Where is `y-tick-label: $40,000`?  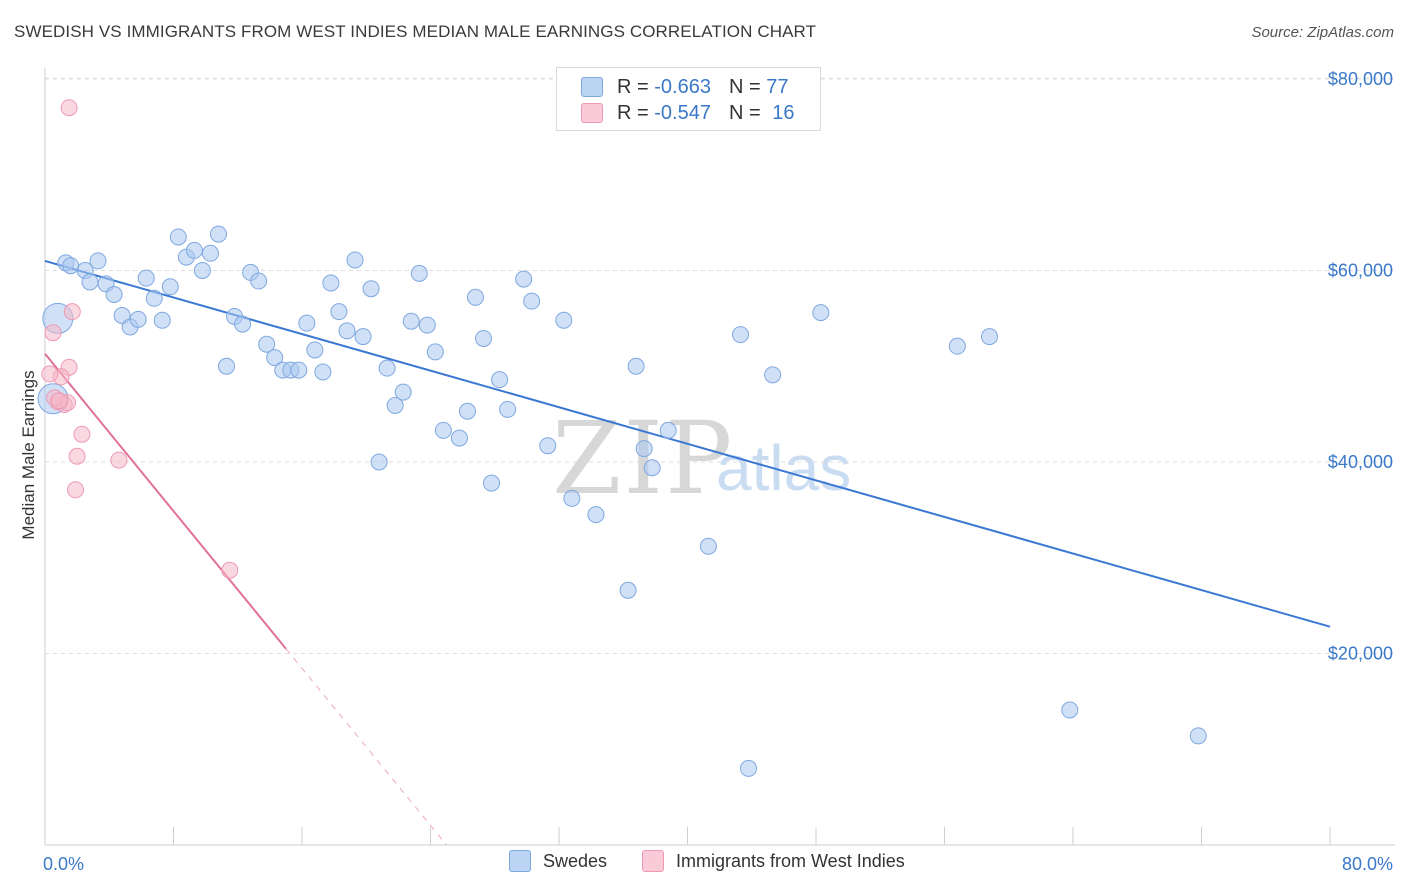 y-tick-label: $40,000 is located at coordinates (1360, 462).